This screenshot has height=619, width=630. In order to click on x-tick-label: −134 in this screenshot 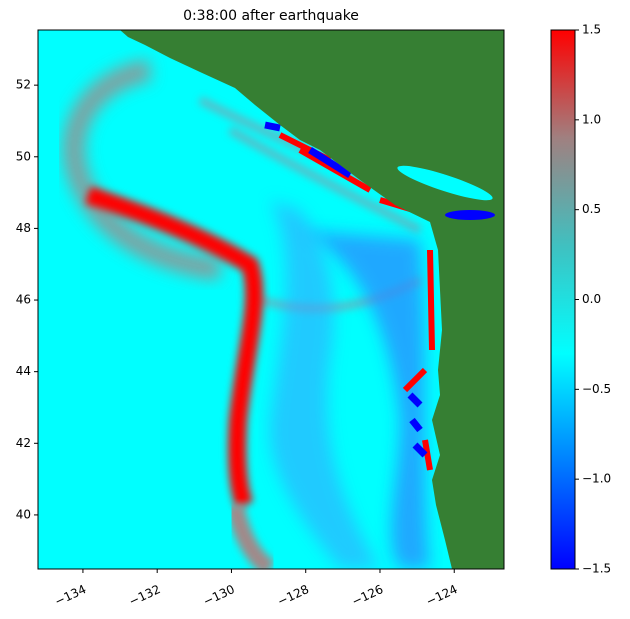, I will do `click(71, 595)`.